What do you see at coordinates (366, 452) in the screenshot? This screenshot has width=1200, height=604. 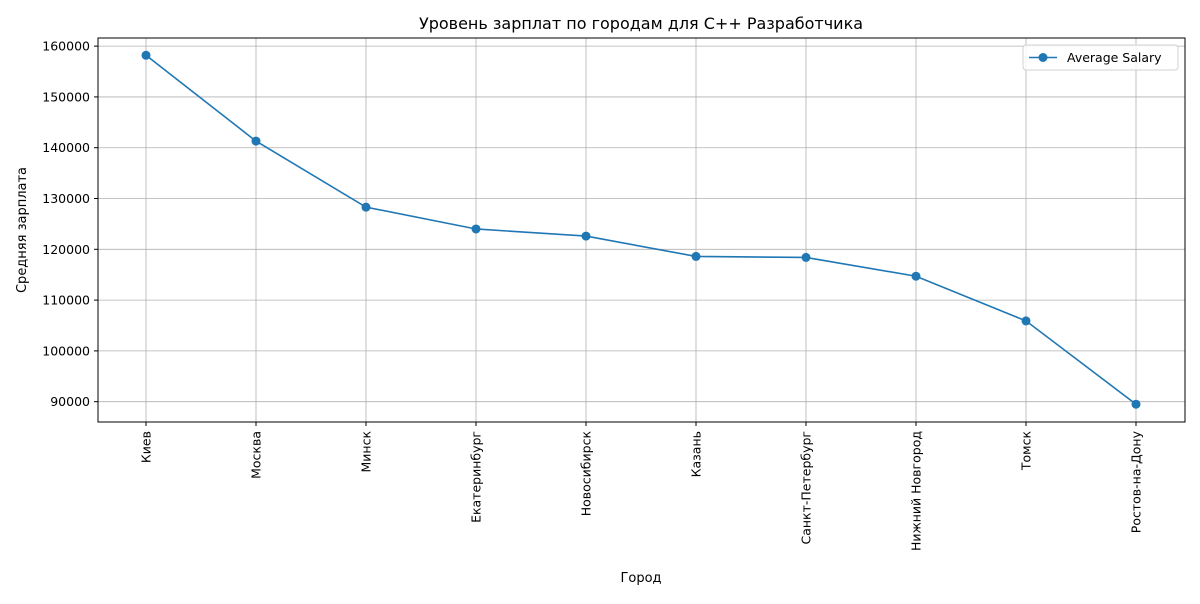 I see `x-tick-label: Минск` at bounding box center [366, 452].